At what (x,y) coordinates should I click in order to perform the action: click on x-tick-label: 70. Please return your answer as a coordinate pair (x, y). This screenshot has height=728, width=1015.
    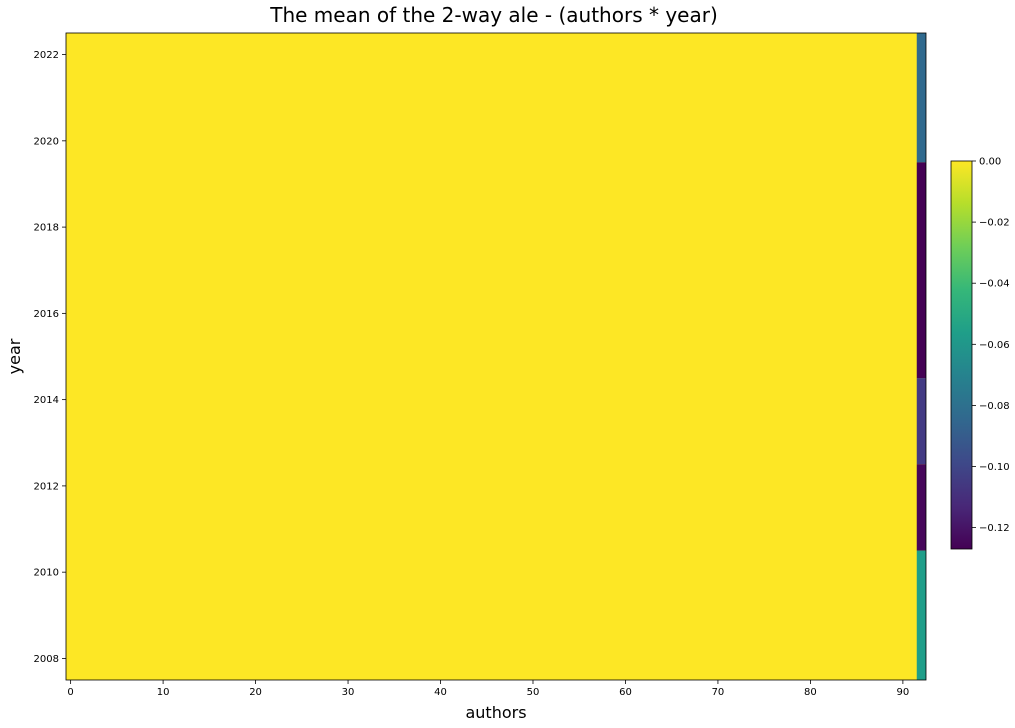
    Looking at the image, I should click on (718, 692).